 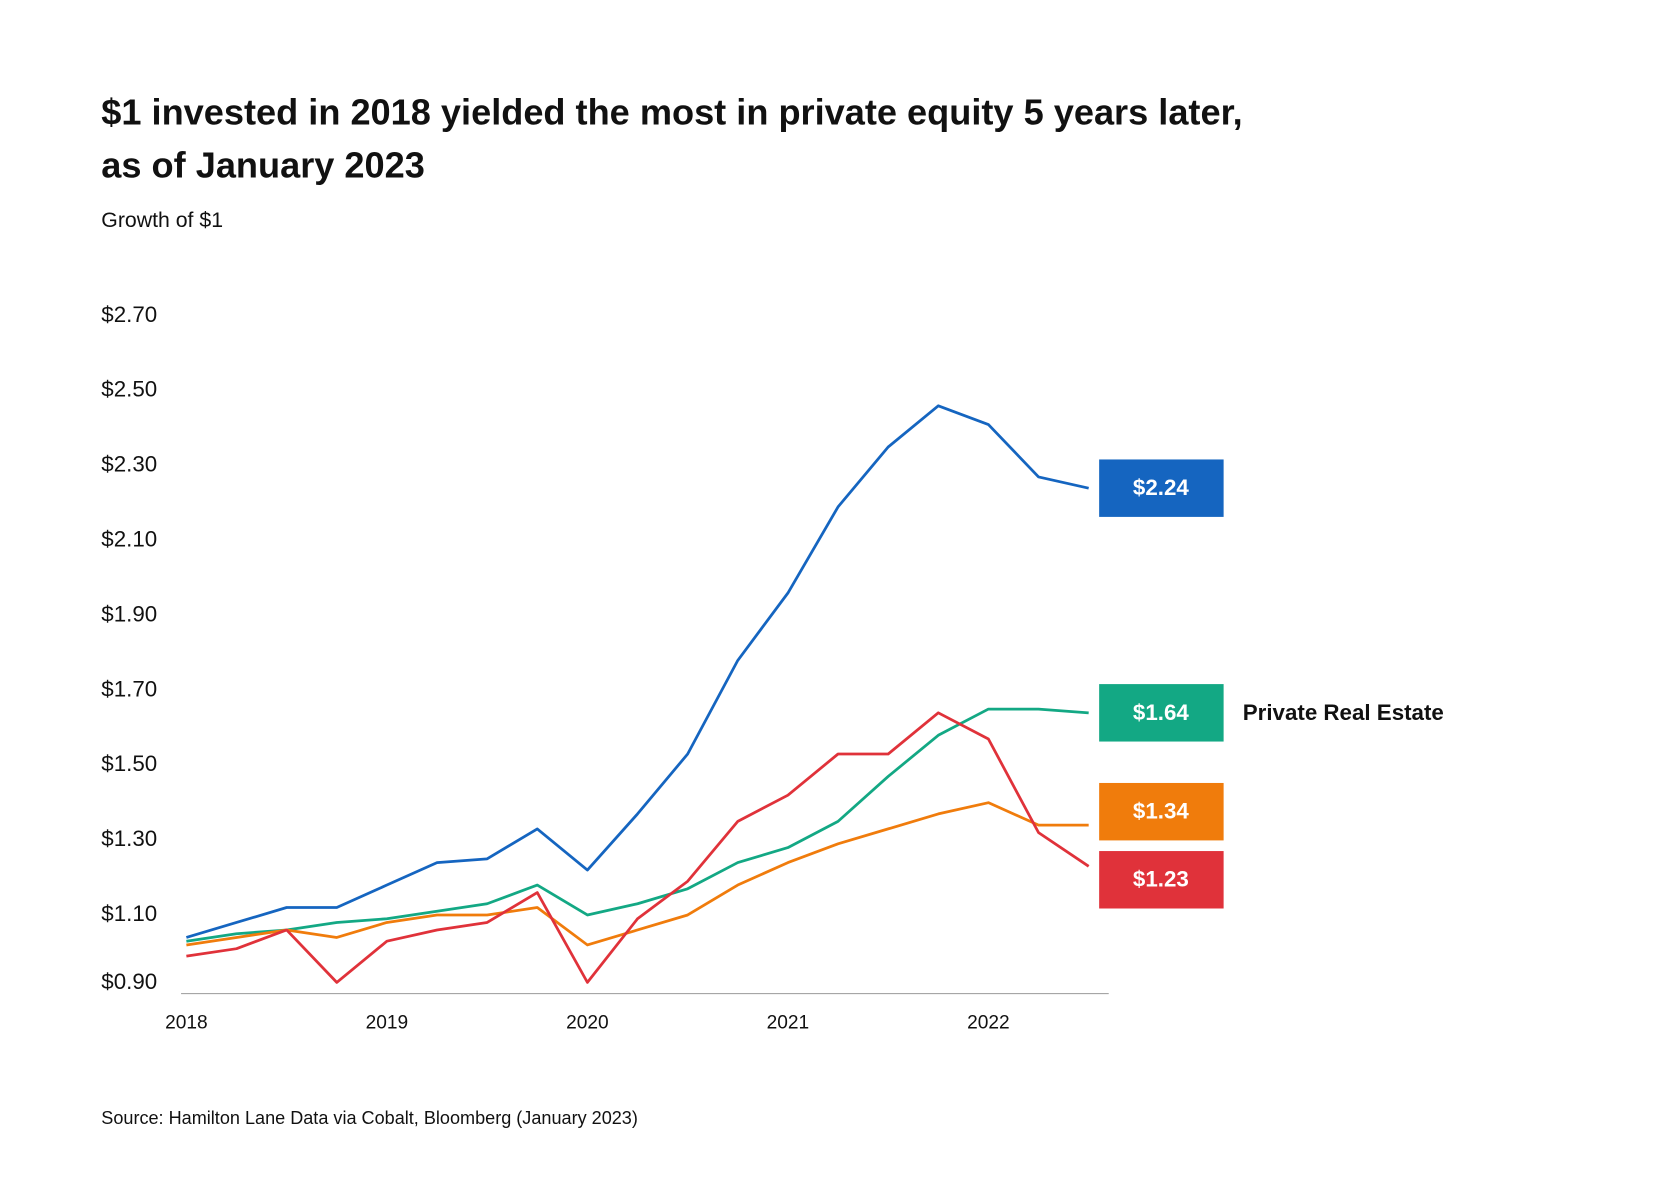 I want to click on end-label: $1.34, so click(x=1161, y=811).